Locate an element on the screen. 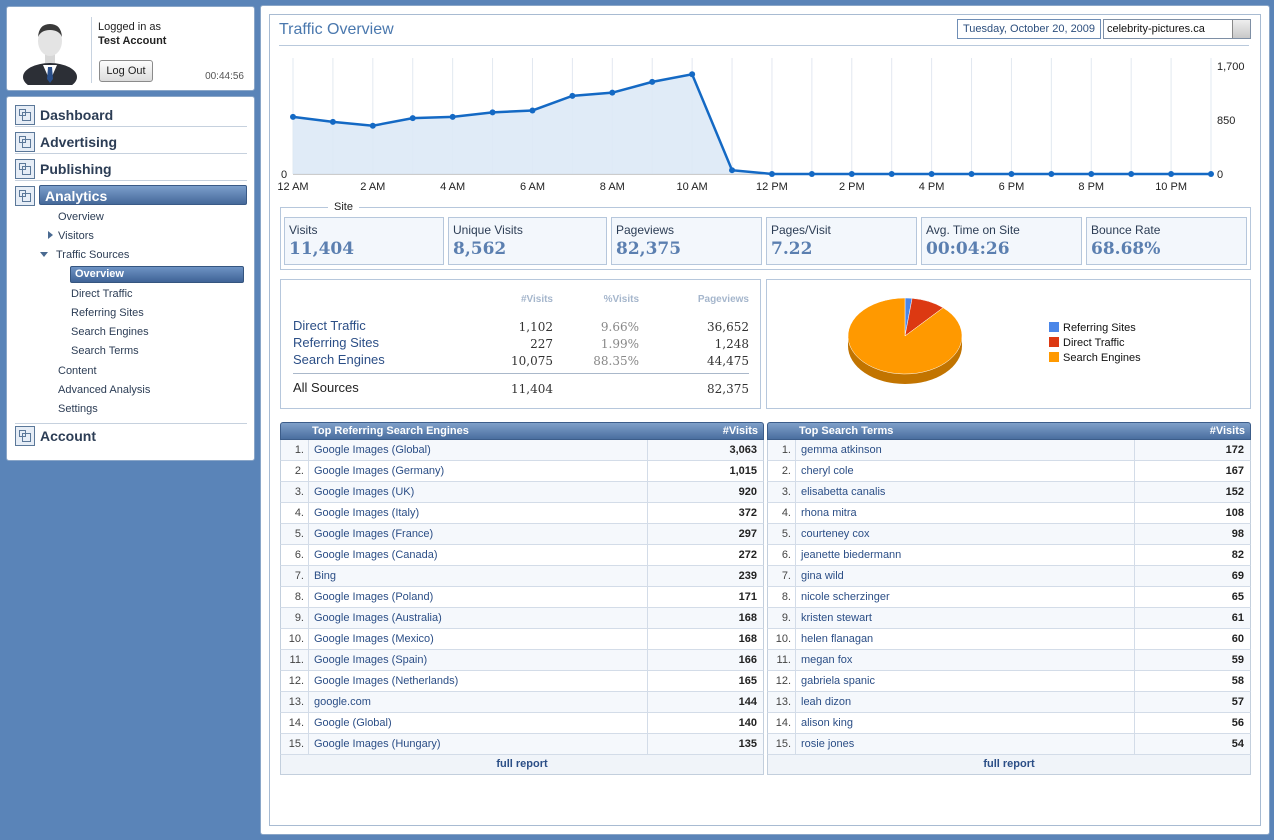 The height and width of the screenshot is (840, 1274). row-link: Google Images (Hungary) is located at coordinates (377, 744).